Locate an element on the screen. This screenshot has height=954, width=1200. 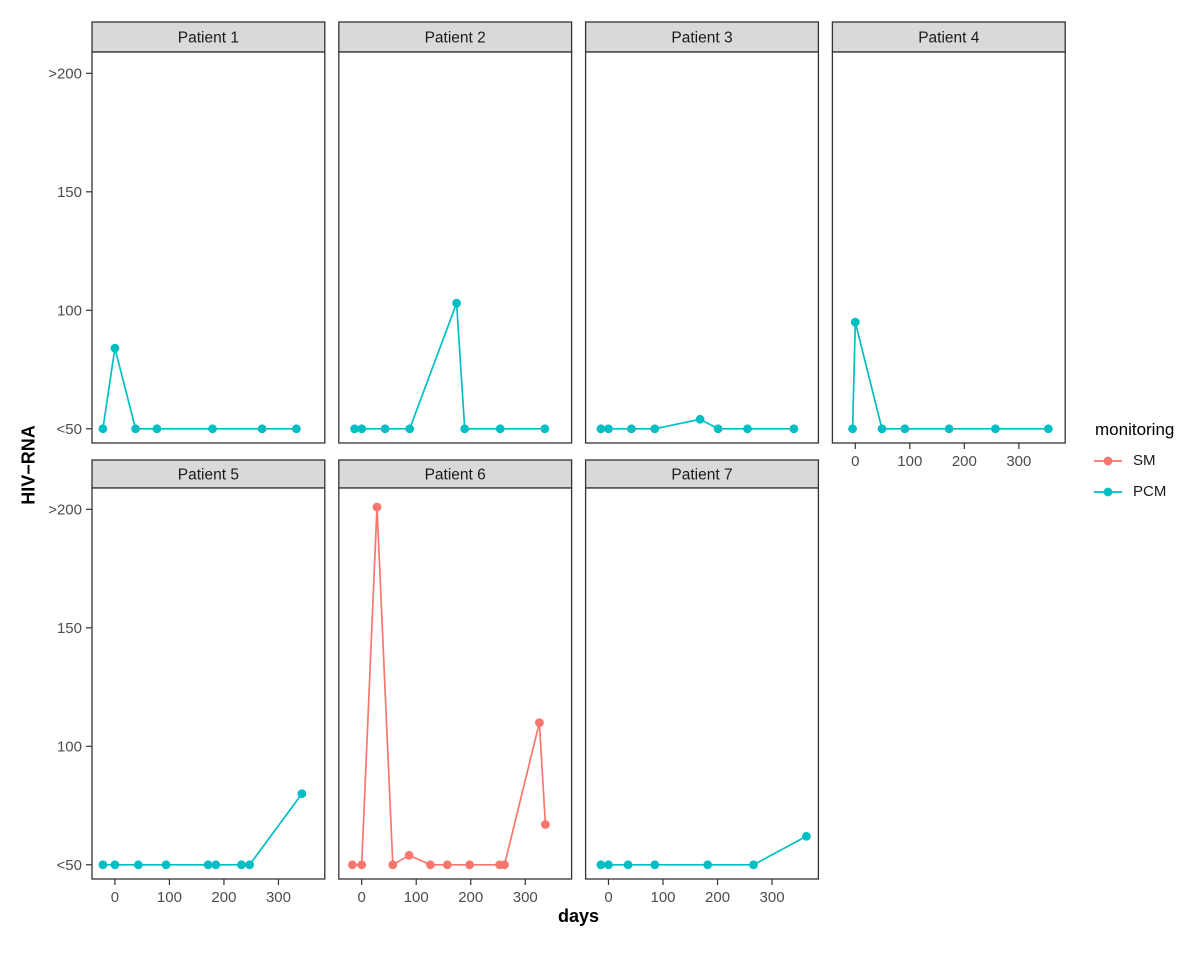
facet-title: Patient 1 is located at coordinates (208, 38).